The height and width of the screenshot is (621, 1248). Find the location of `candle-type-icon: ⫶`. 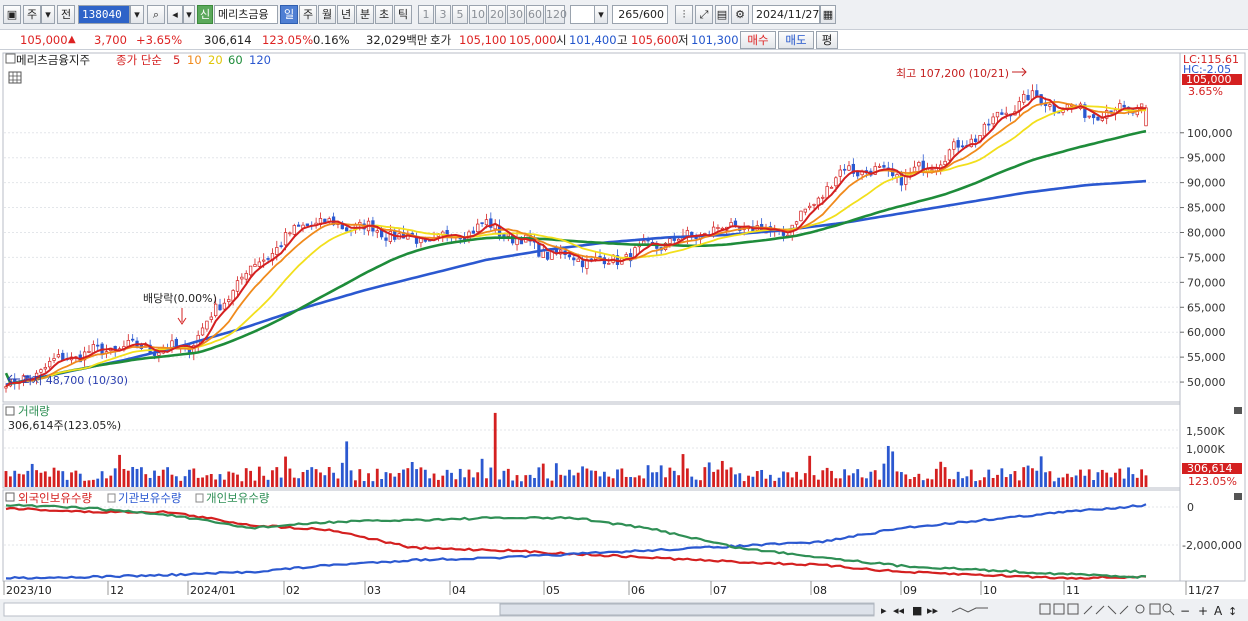

candle-type-icon: ⫶ is located at coordinates (684, 14).